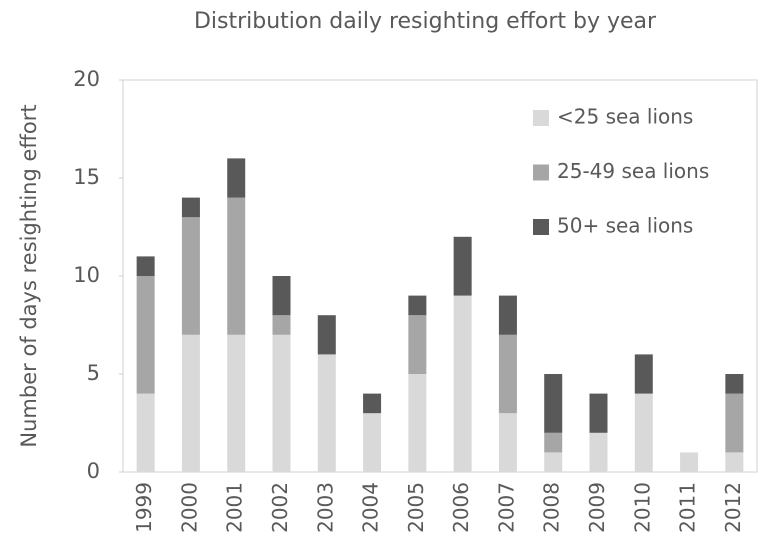 The height and width of the screenshot is (560, 762). Describe the element at coordinates (325, 507) in the screenshot. I see `x-tick-label: 2003` at that location.